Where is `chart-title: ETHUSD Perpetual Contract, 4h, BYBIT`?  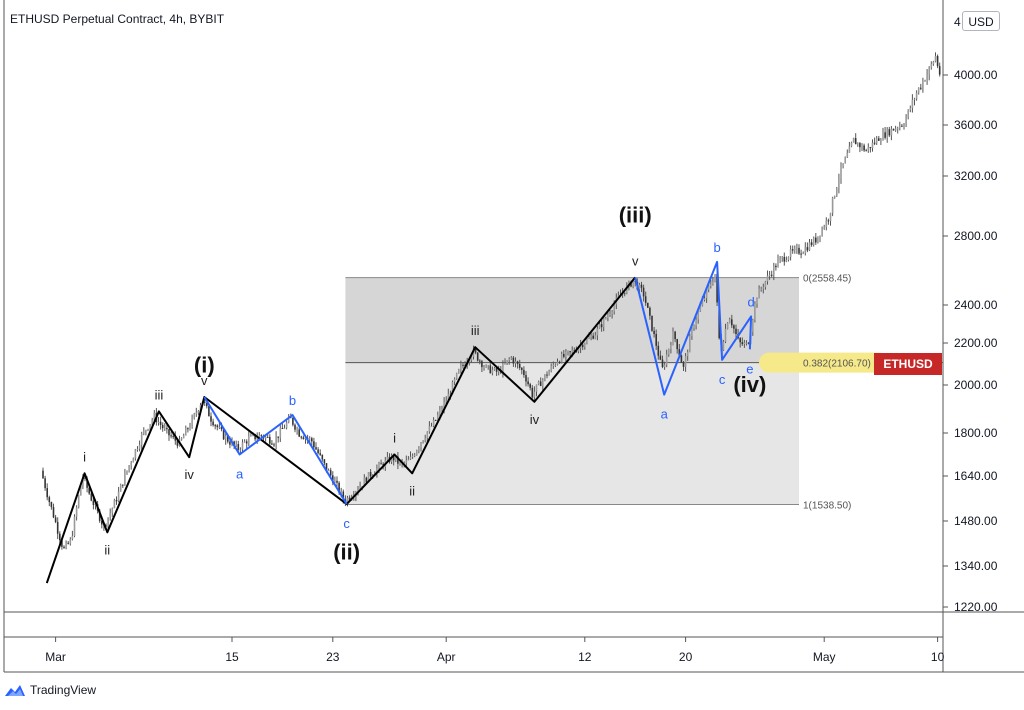
chart-title: ETHUSD Perpetual Contract, 4h, BYBIT is located at coordinates (117, 19).